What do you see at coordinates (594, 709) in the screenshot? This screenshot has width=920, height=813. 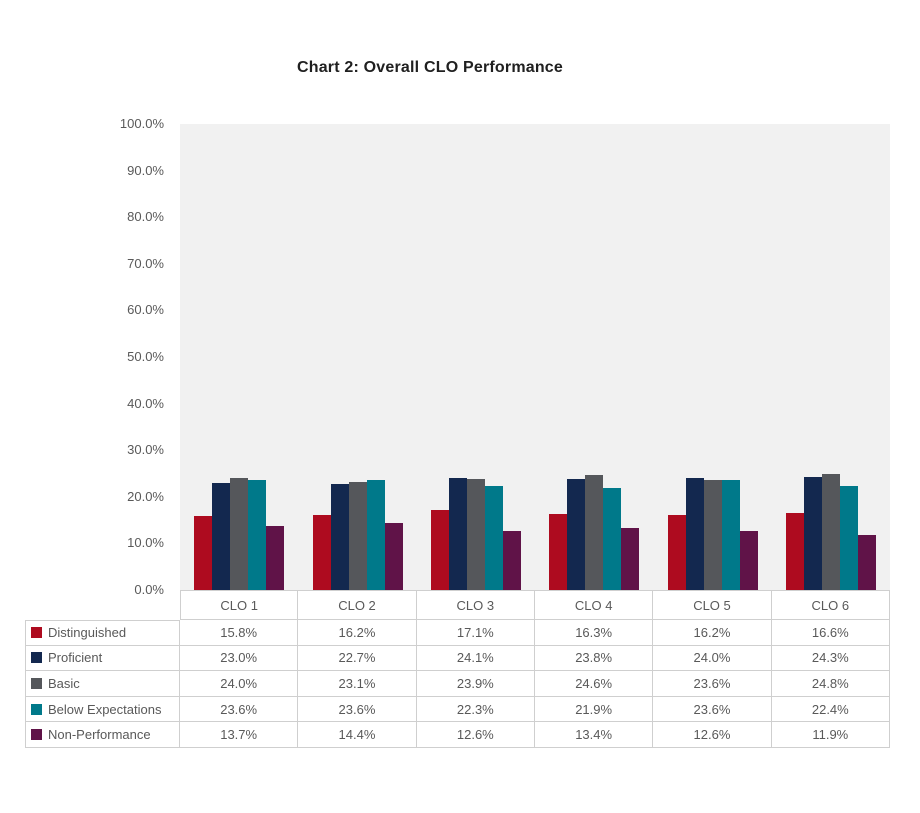 I see `value-cell: 21.9%` at bounding box center [594, 709].